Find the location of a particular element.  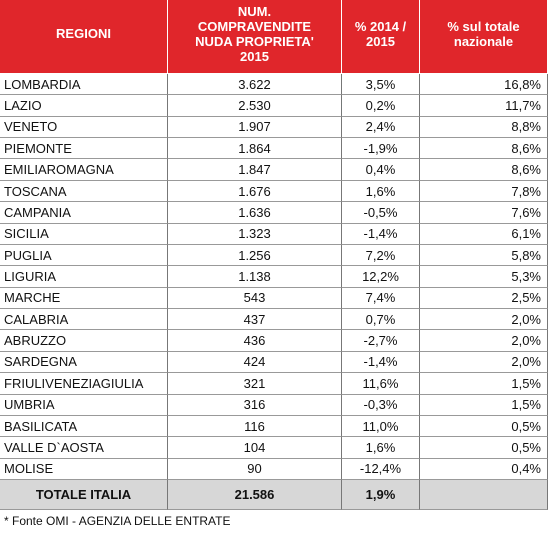

table-cell: 0,2% is located at coordinates (381, 106).